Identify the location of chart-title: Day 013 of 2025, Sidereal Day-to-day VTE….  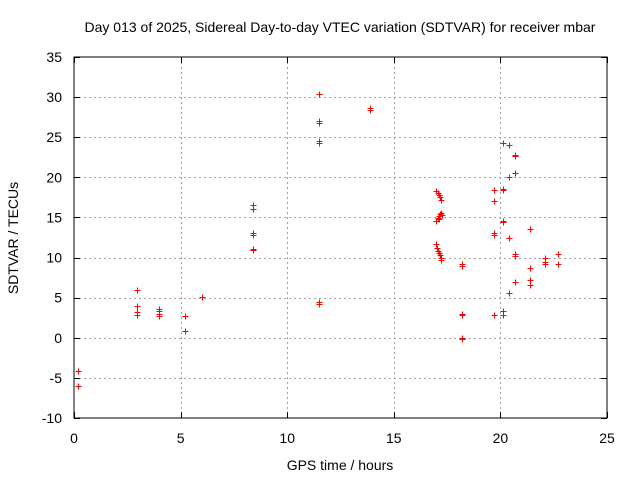
(340, 27).